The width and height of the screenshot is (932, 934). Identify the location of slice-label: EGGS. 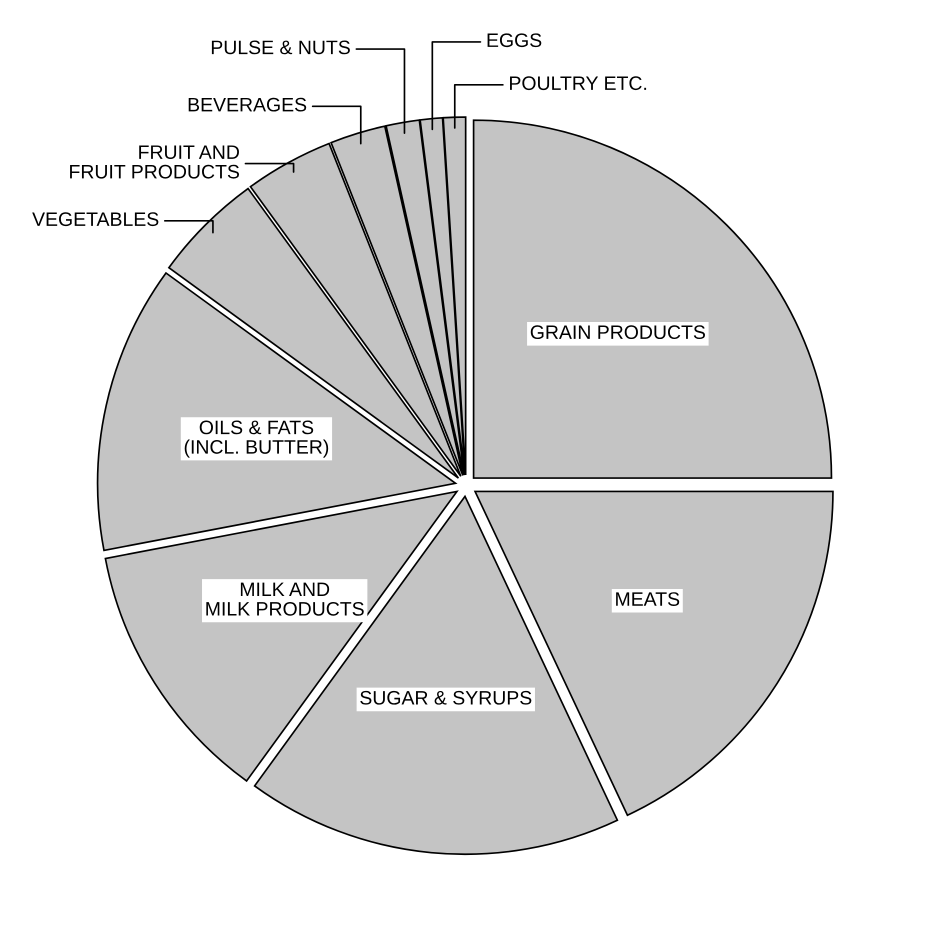
(515, 40).